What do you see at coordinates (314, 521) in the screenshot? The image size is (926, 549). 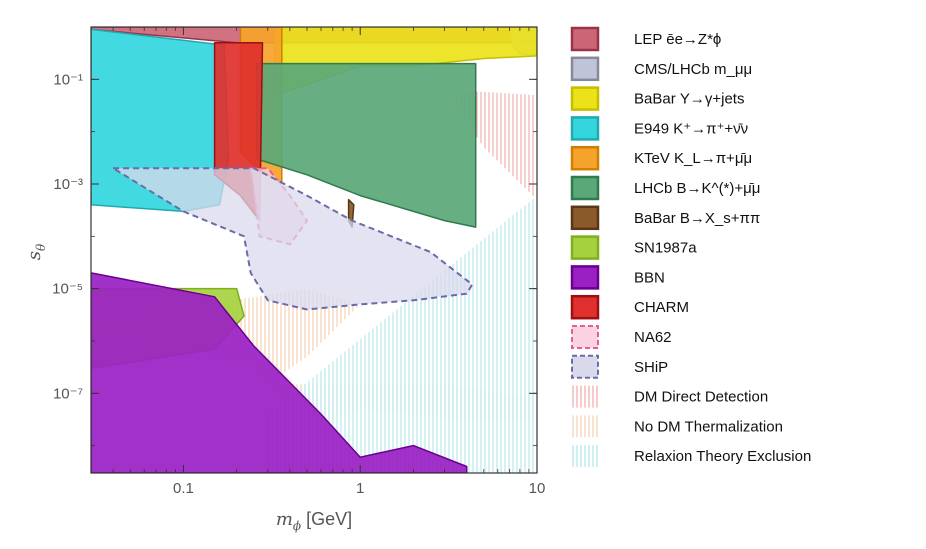 I see `x-axis-label: mϕ [GeV]` at bounding box center [314, 521].